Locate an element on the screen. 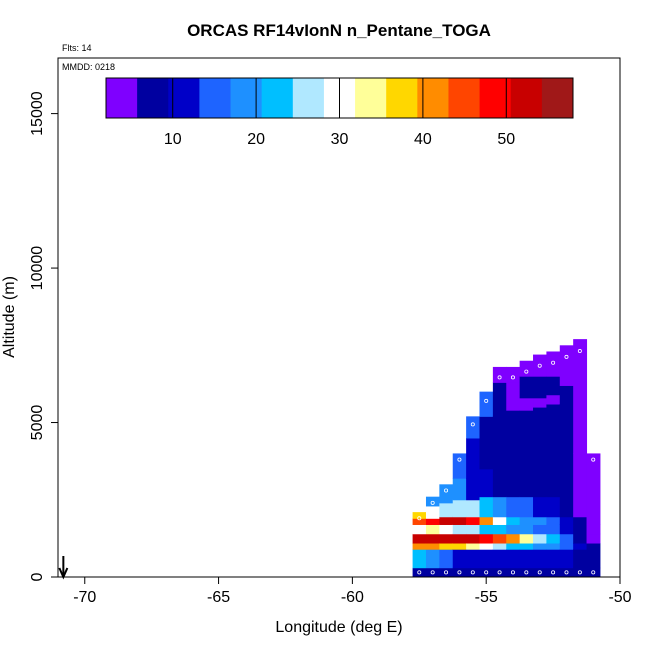 Image resolution: width=650 pixels, height=650 pixels. colorbar-tick-label: 20 is located at coordinates (256, 139).